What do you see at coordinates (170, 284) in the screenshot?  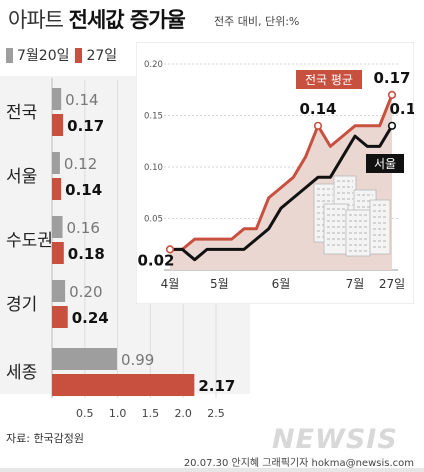 I see `line-x-tick-label: 4월` at bounding box center [170, 284].